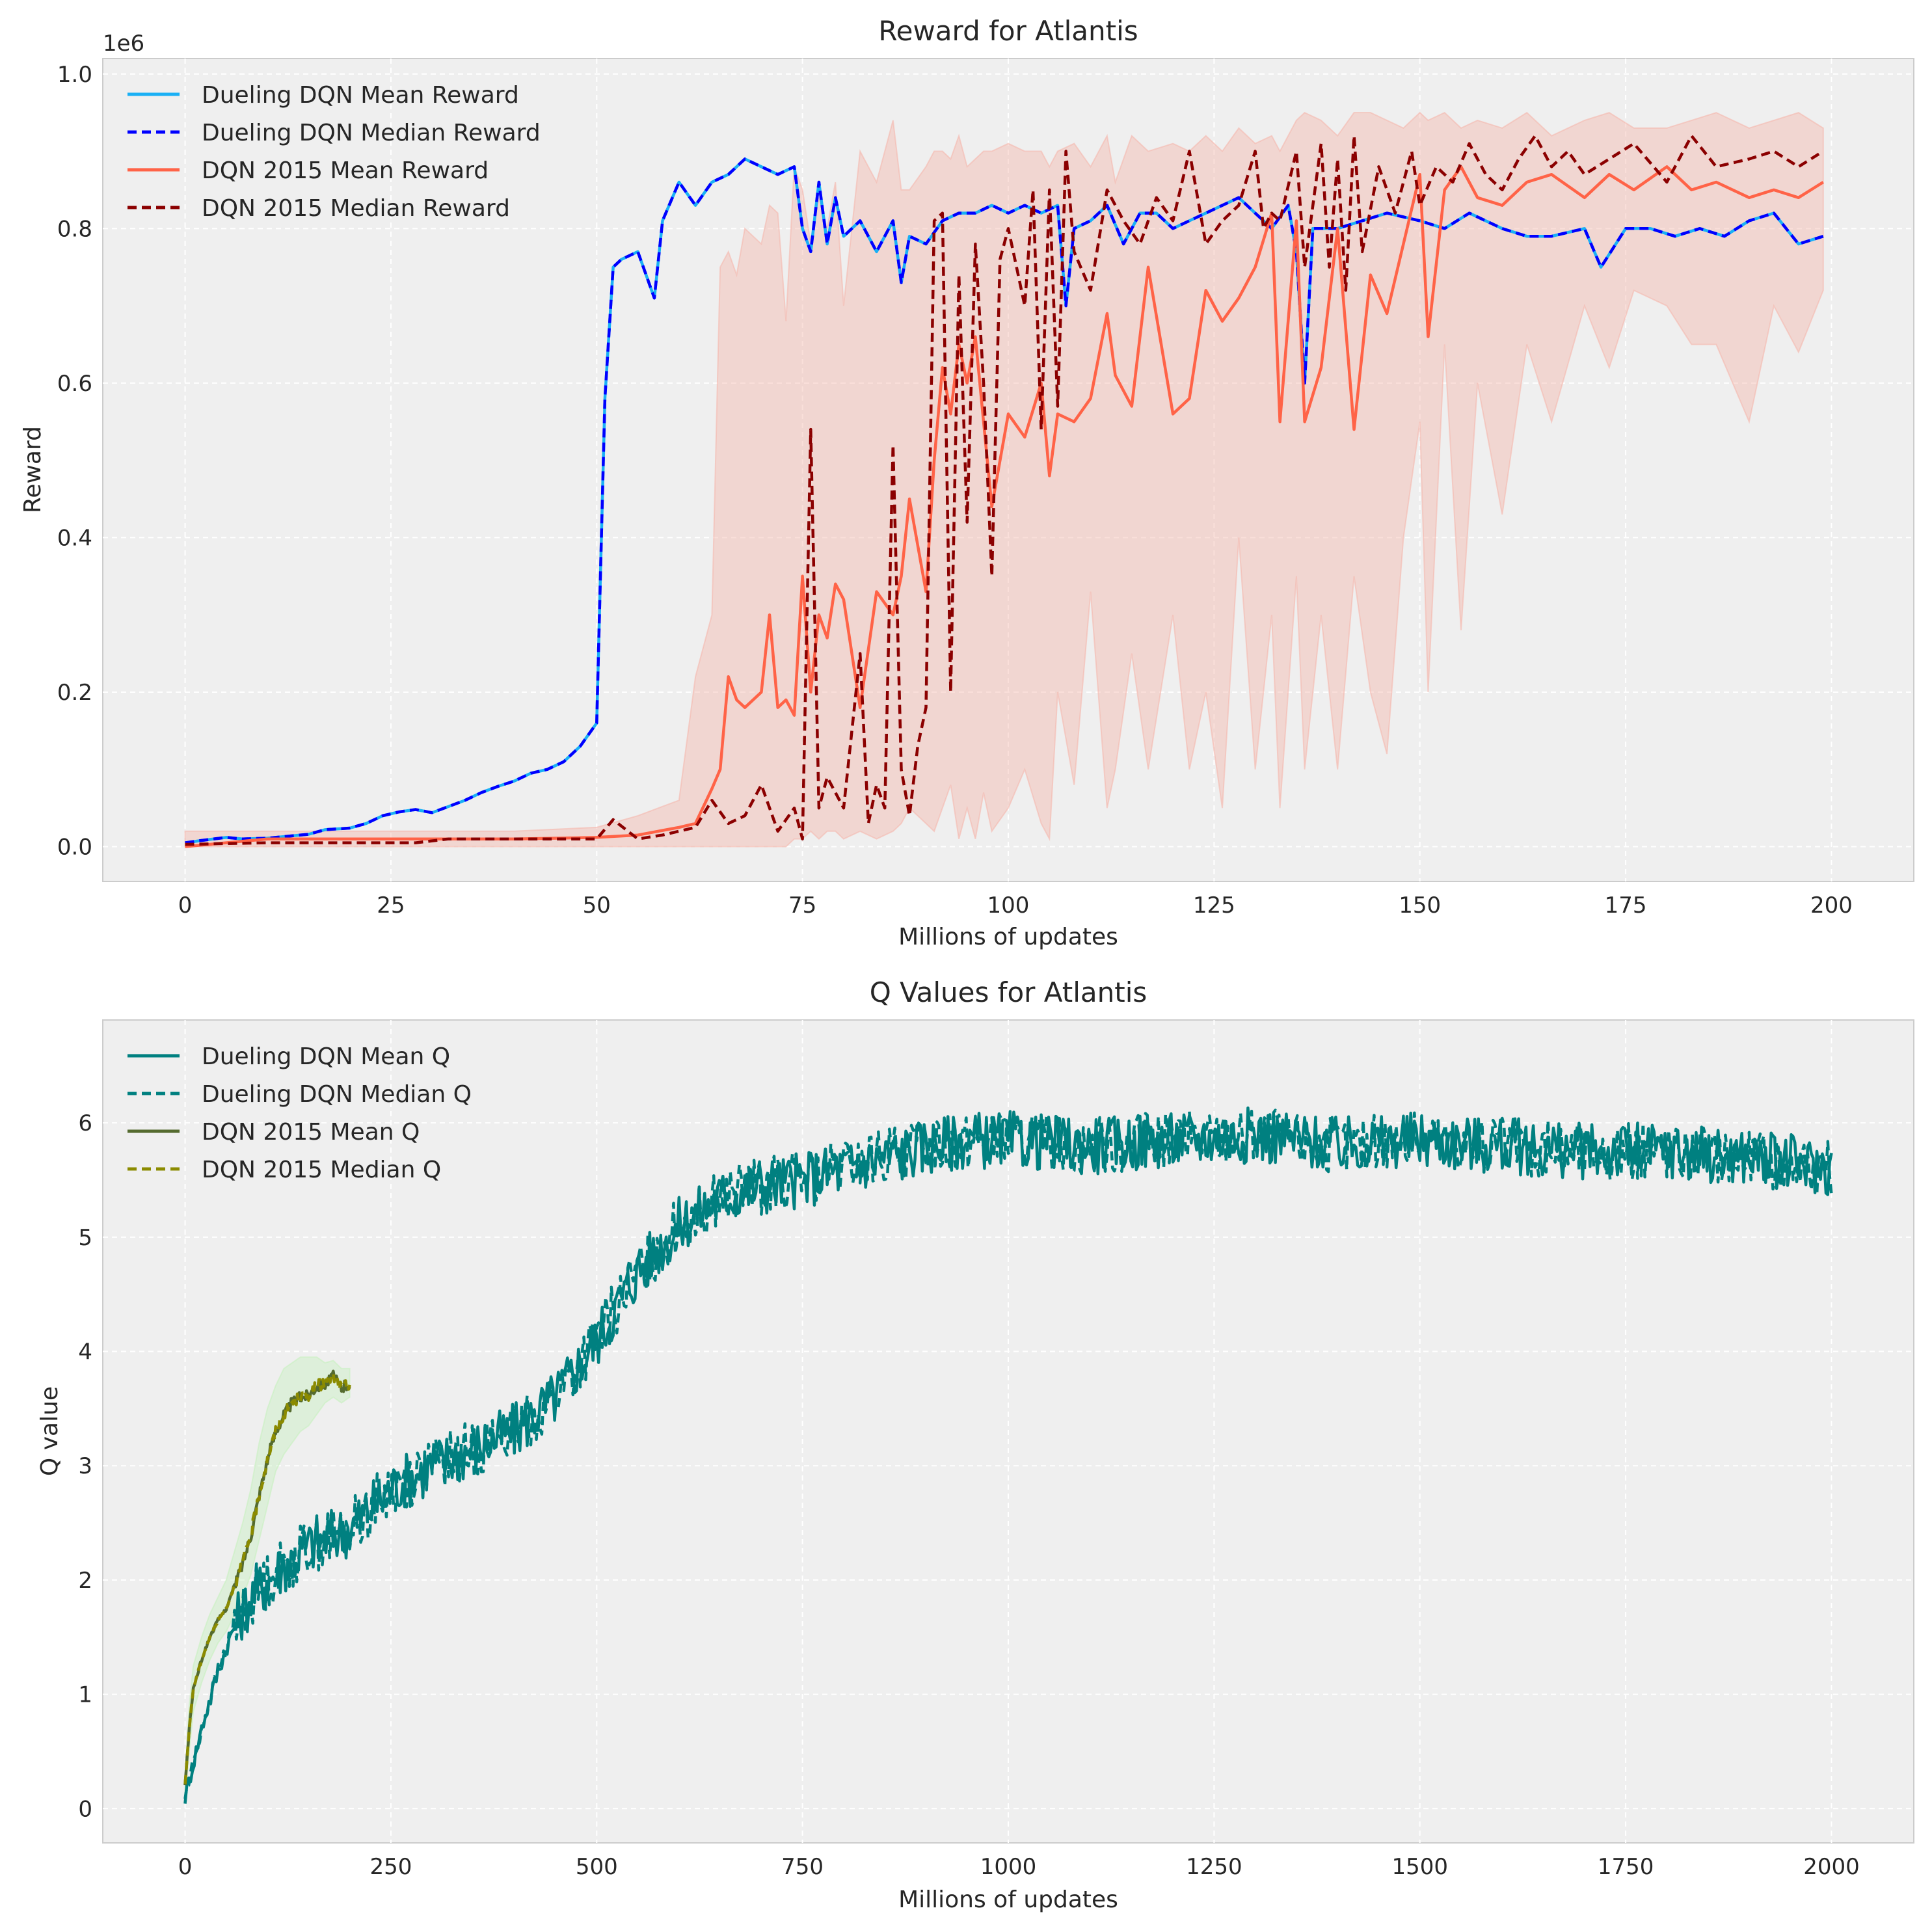  Describe the element at coordinates (267, 1577) in the screenshot. I see `series-line` at that location.